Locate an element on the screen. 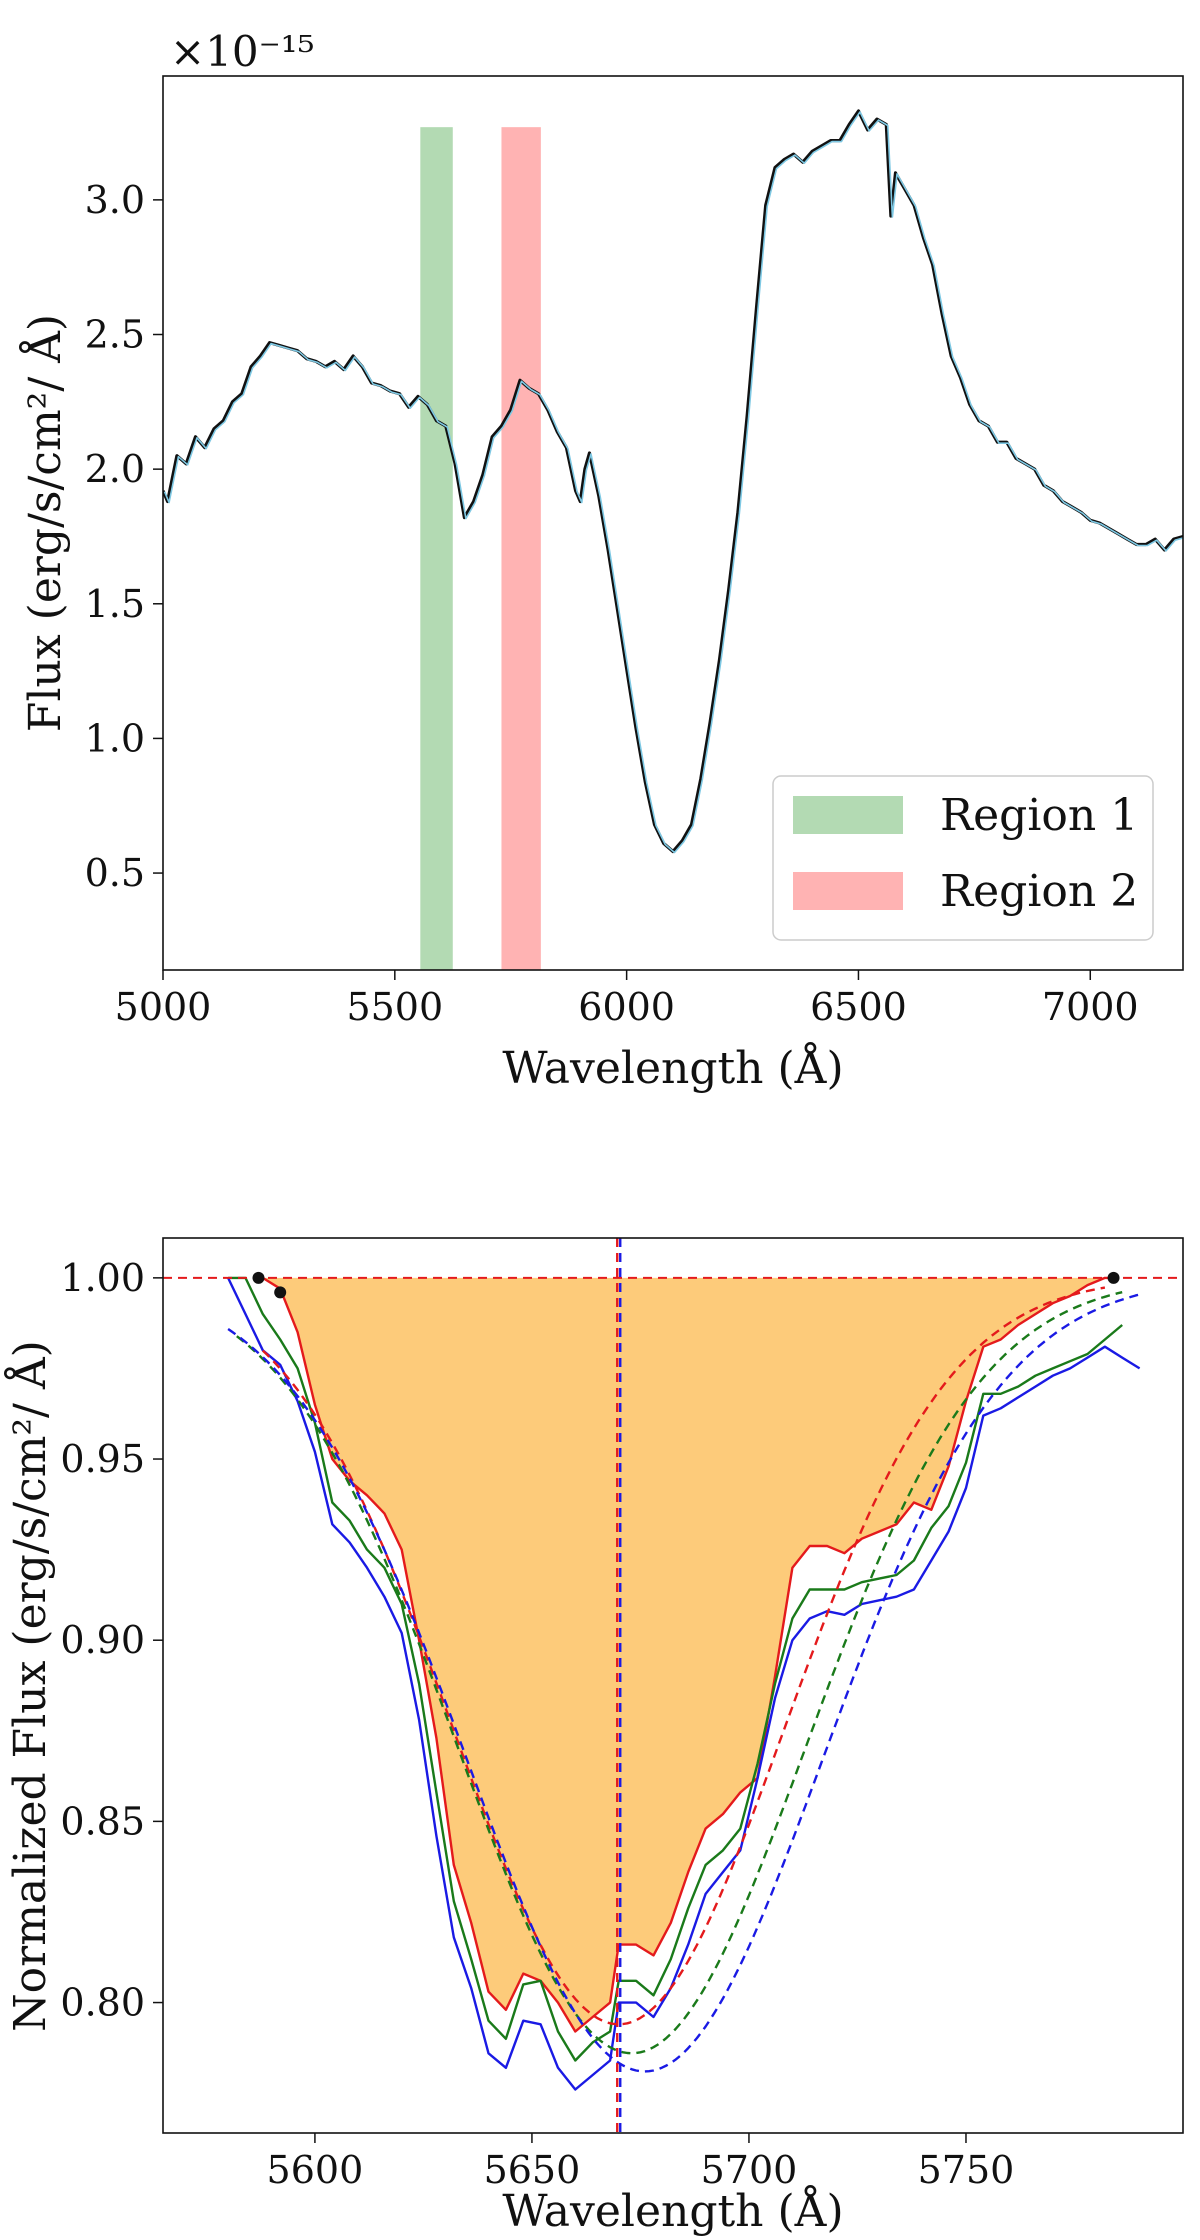 The image size is (1200, 2240). top-y-axis-label: Flux (erg/s/cm²/ Å) is located at coordinates (44, 523).